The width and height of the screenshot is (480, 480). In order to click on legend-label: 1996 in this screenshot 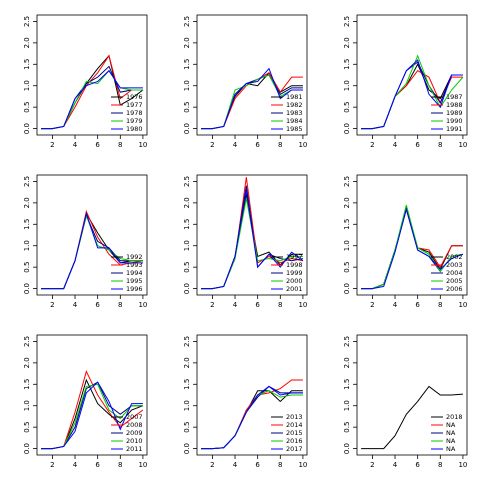, I will do `click(134, 289)`.